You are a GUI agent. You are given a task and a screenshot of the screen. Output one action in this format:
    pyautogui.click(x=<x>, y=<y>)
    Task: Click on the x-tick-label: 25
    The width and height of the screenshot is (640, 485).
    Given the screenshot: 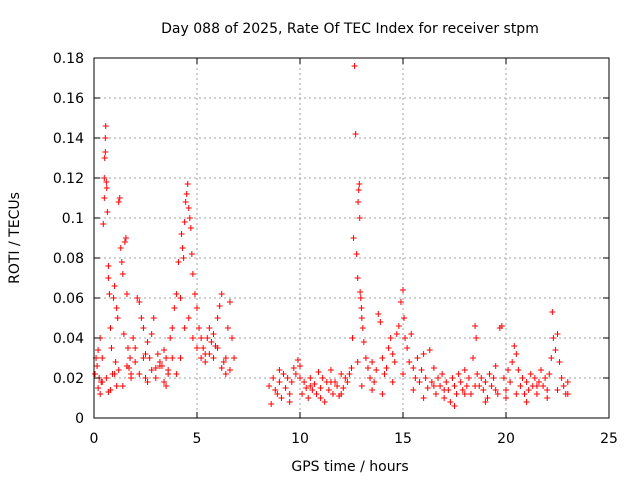 What is the action you would take?
    pyautogui.click(x=609, y=439)
    